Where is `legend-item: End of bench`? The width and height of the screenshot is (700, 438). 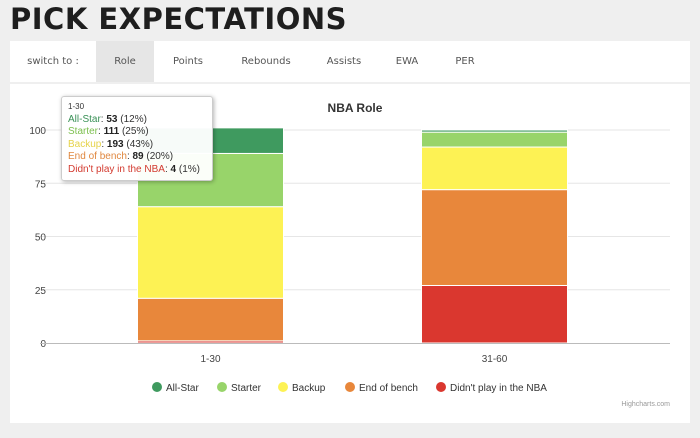
legend-item: End of bench is located at coordinates (388, 388).